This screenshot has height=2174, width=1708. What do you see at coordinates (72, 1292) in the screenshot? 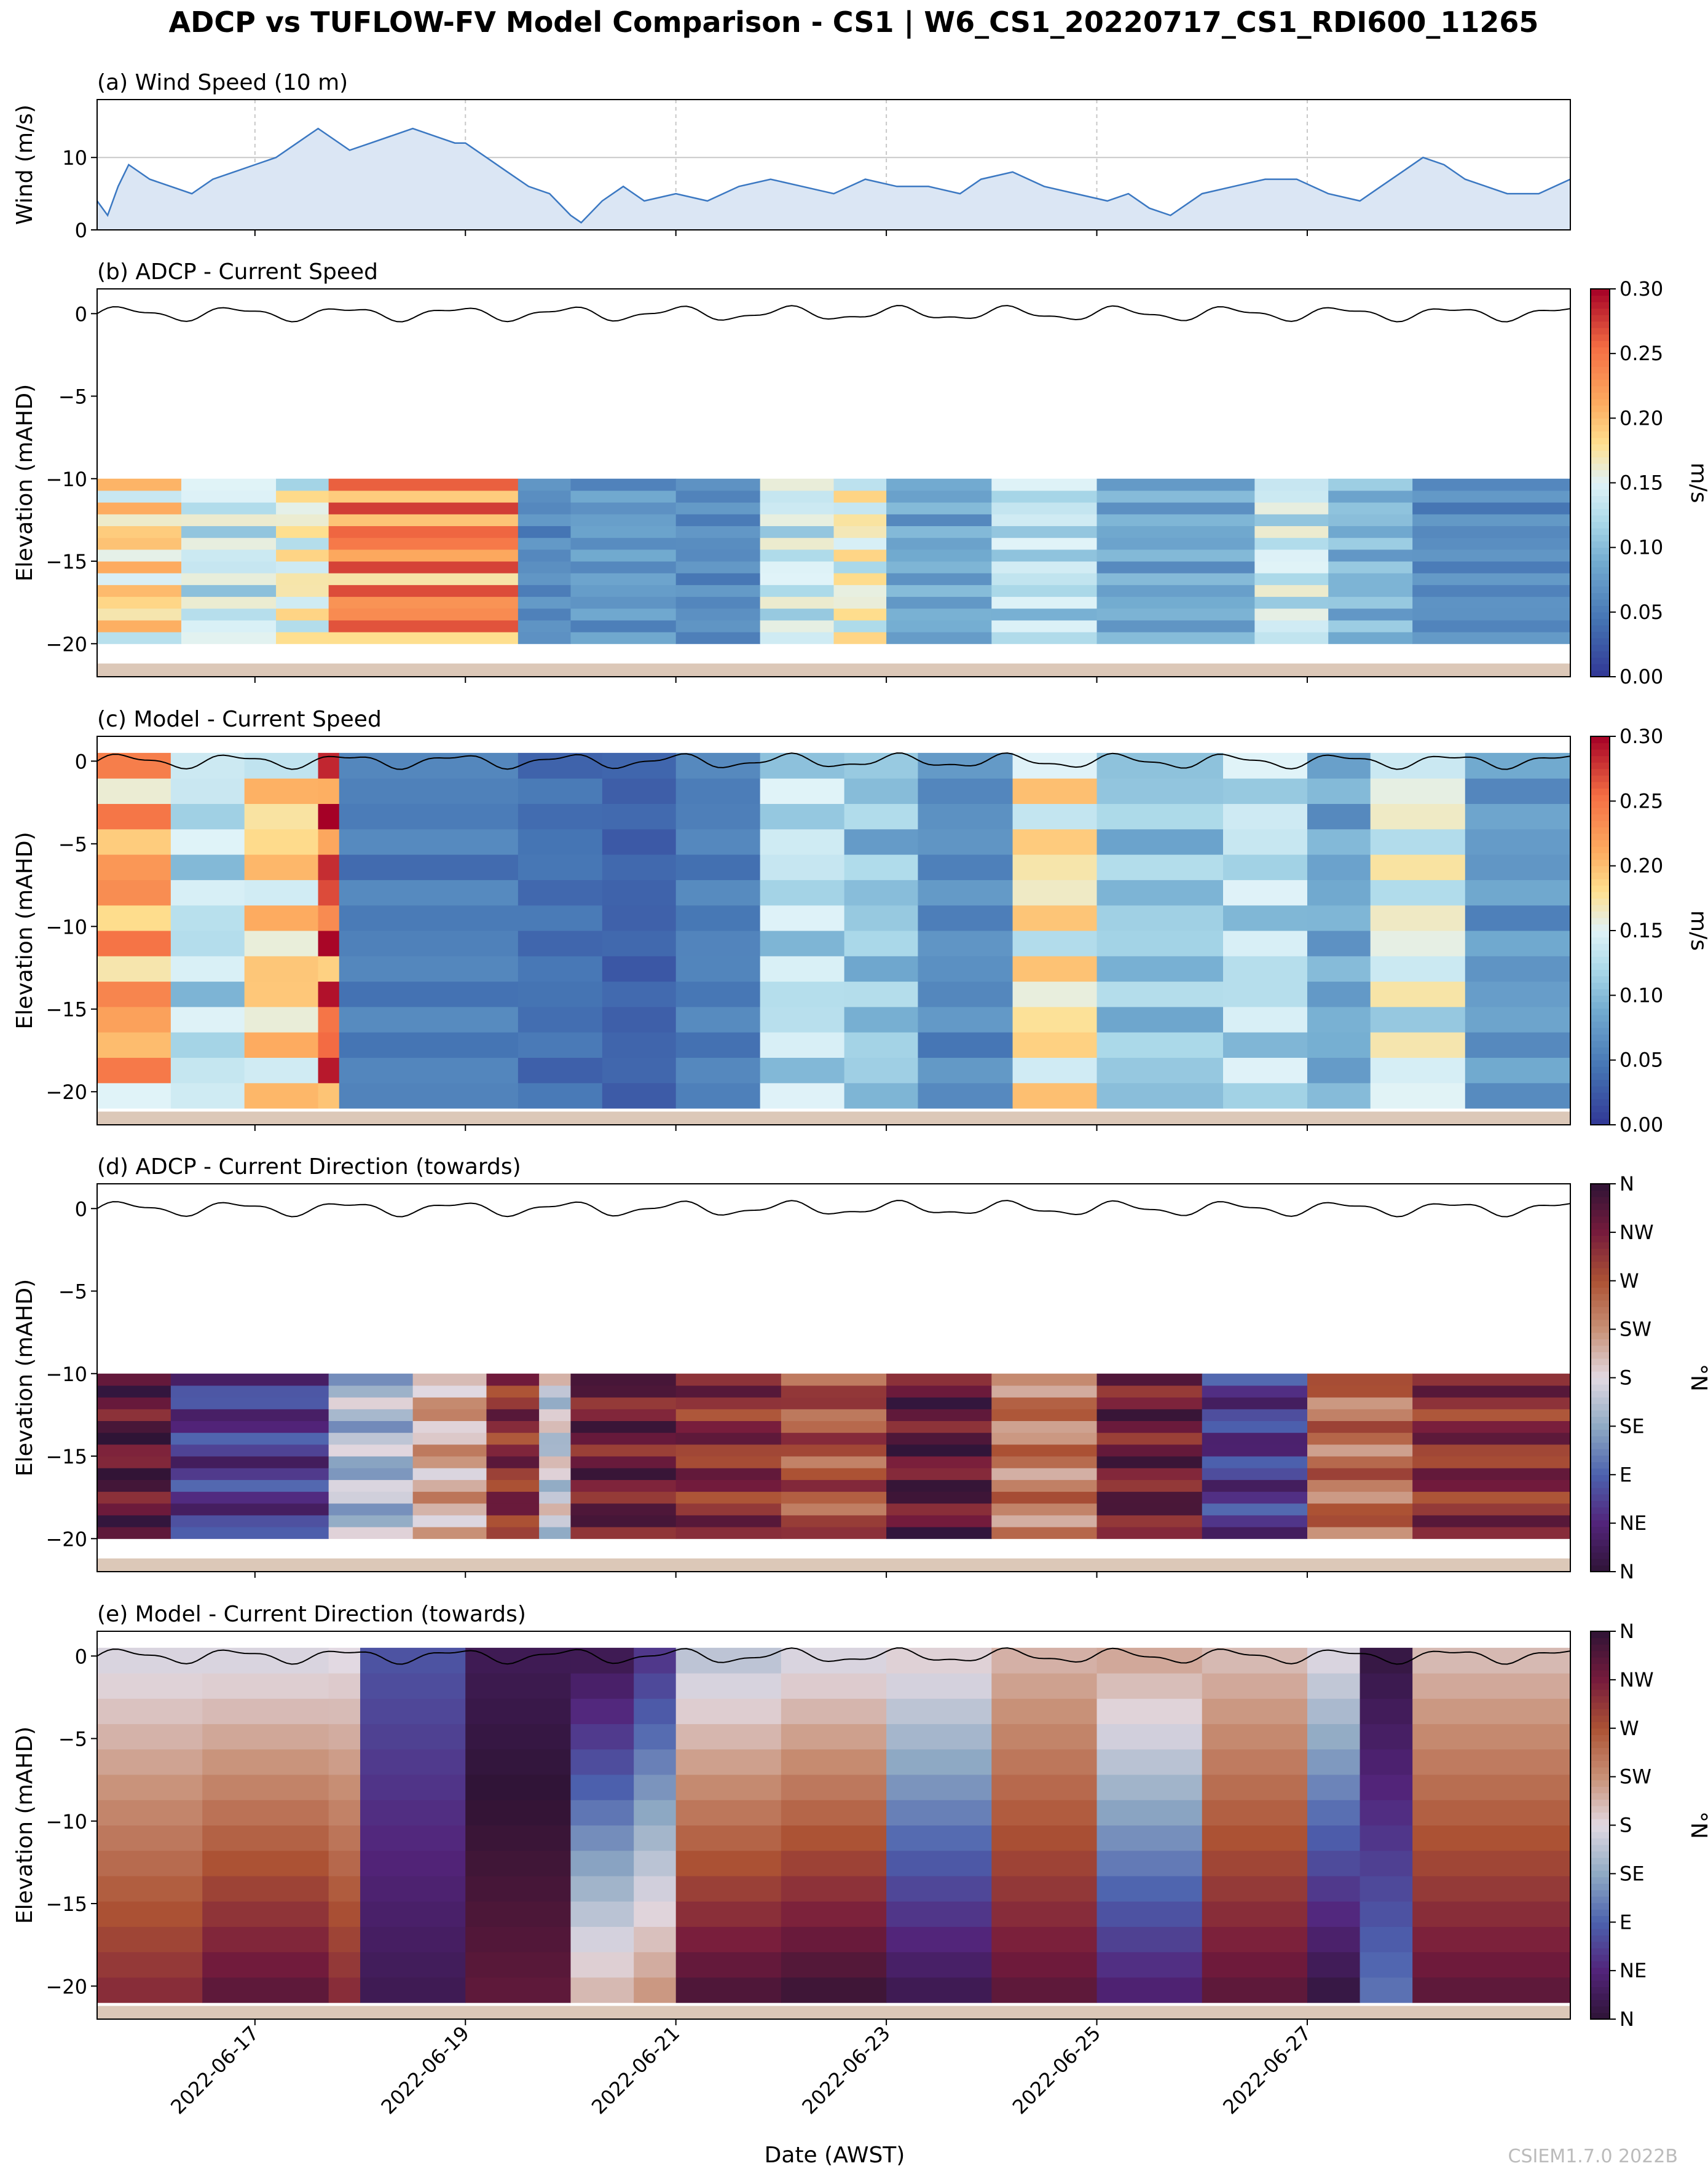
I see `y-tick-label: −5` at bounding box center [72, 1292].